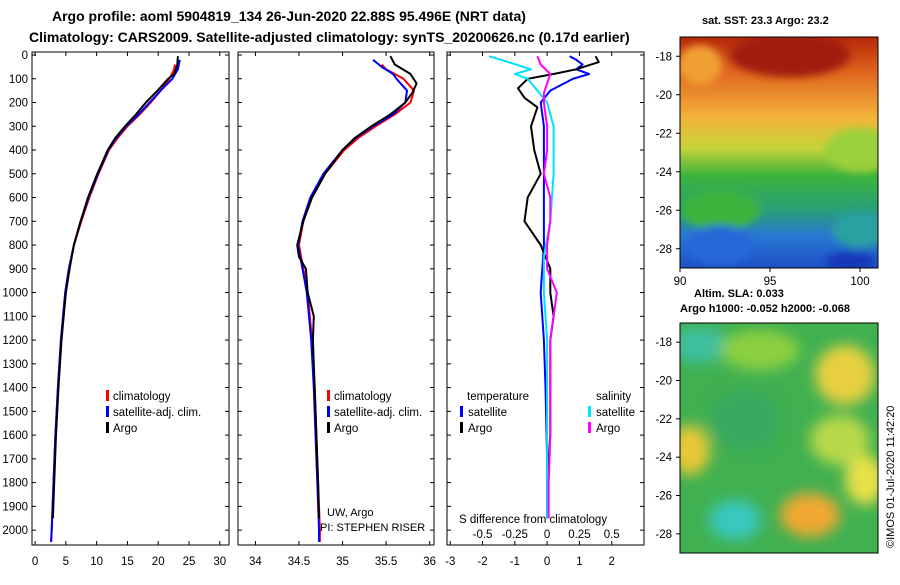  What do you see at coordinates (15, 365) in the screenshot?
I see `y-tick-label: 1300` at bounding box center [15, 365].